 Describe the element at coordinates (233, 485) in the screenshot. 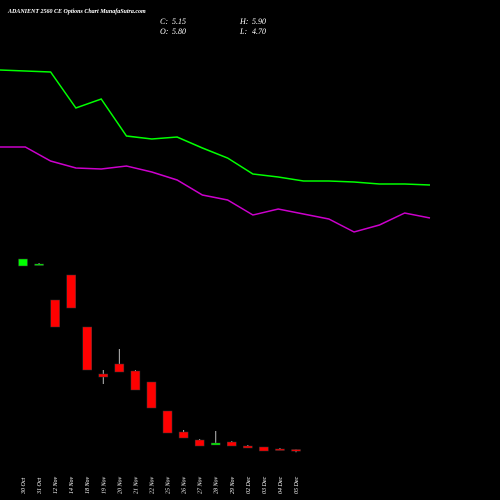

I see `x-tick-label: 29 Nov` at that location.